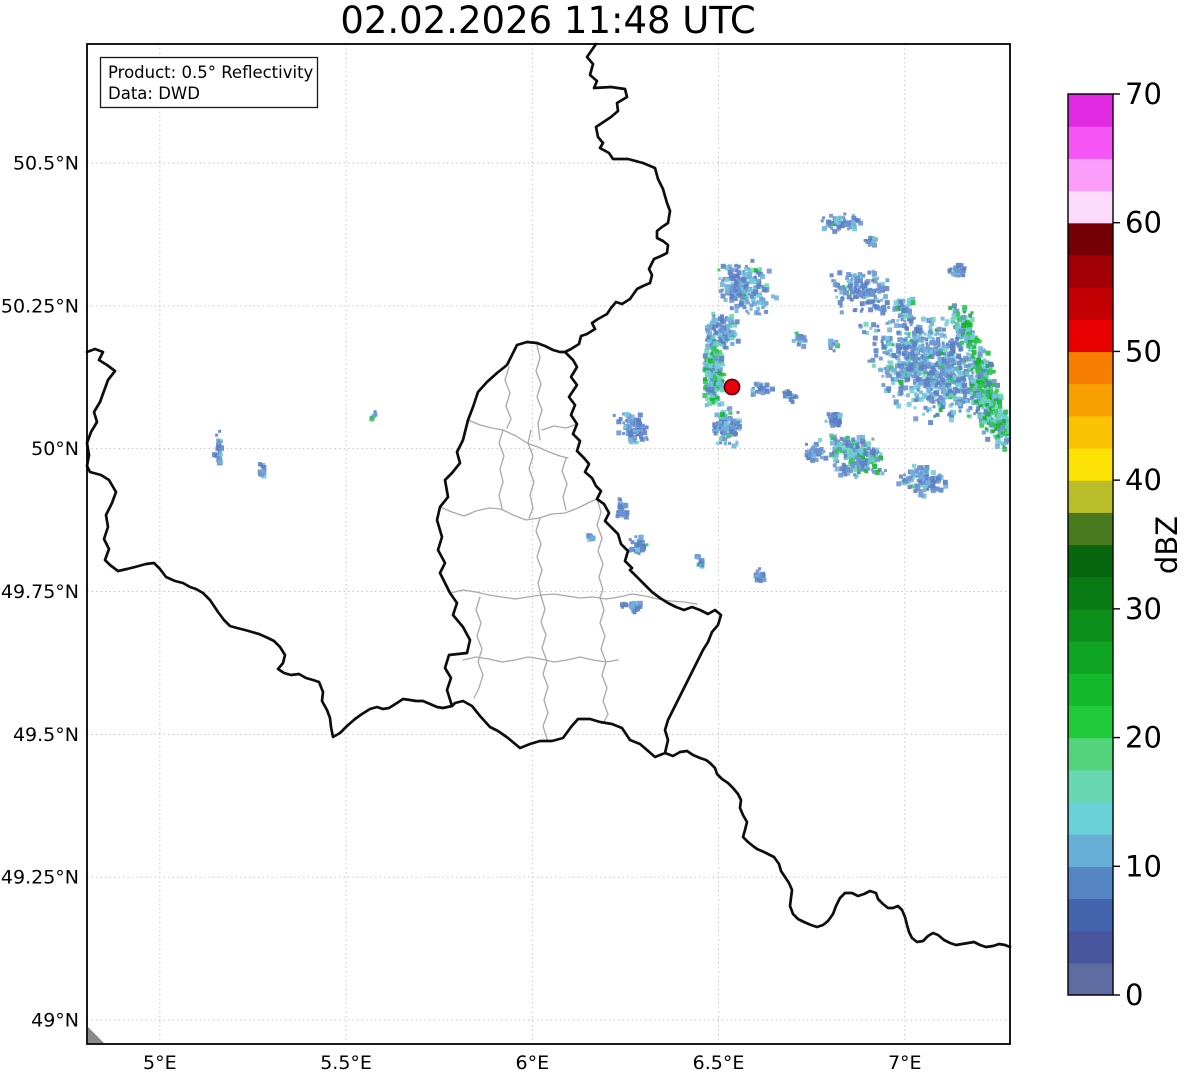 Image resolution: width=1202 pixels, height=1081 pixels. What do you see at coordinates (1143, 223) in the screenshot?
I see `colorbar-tick-label: 60` at bounding box center [1143, 223].